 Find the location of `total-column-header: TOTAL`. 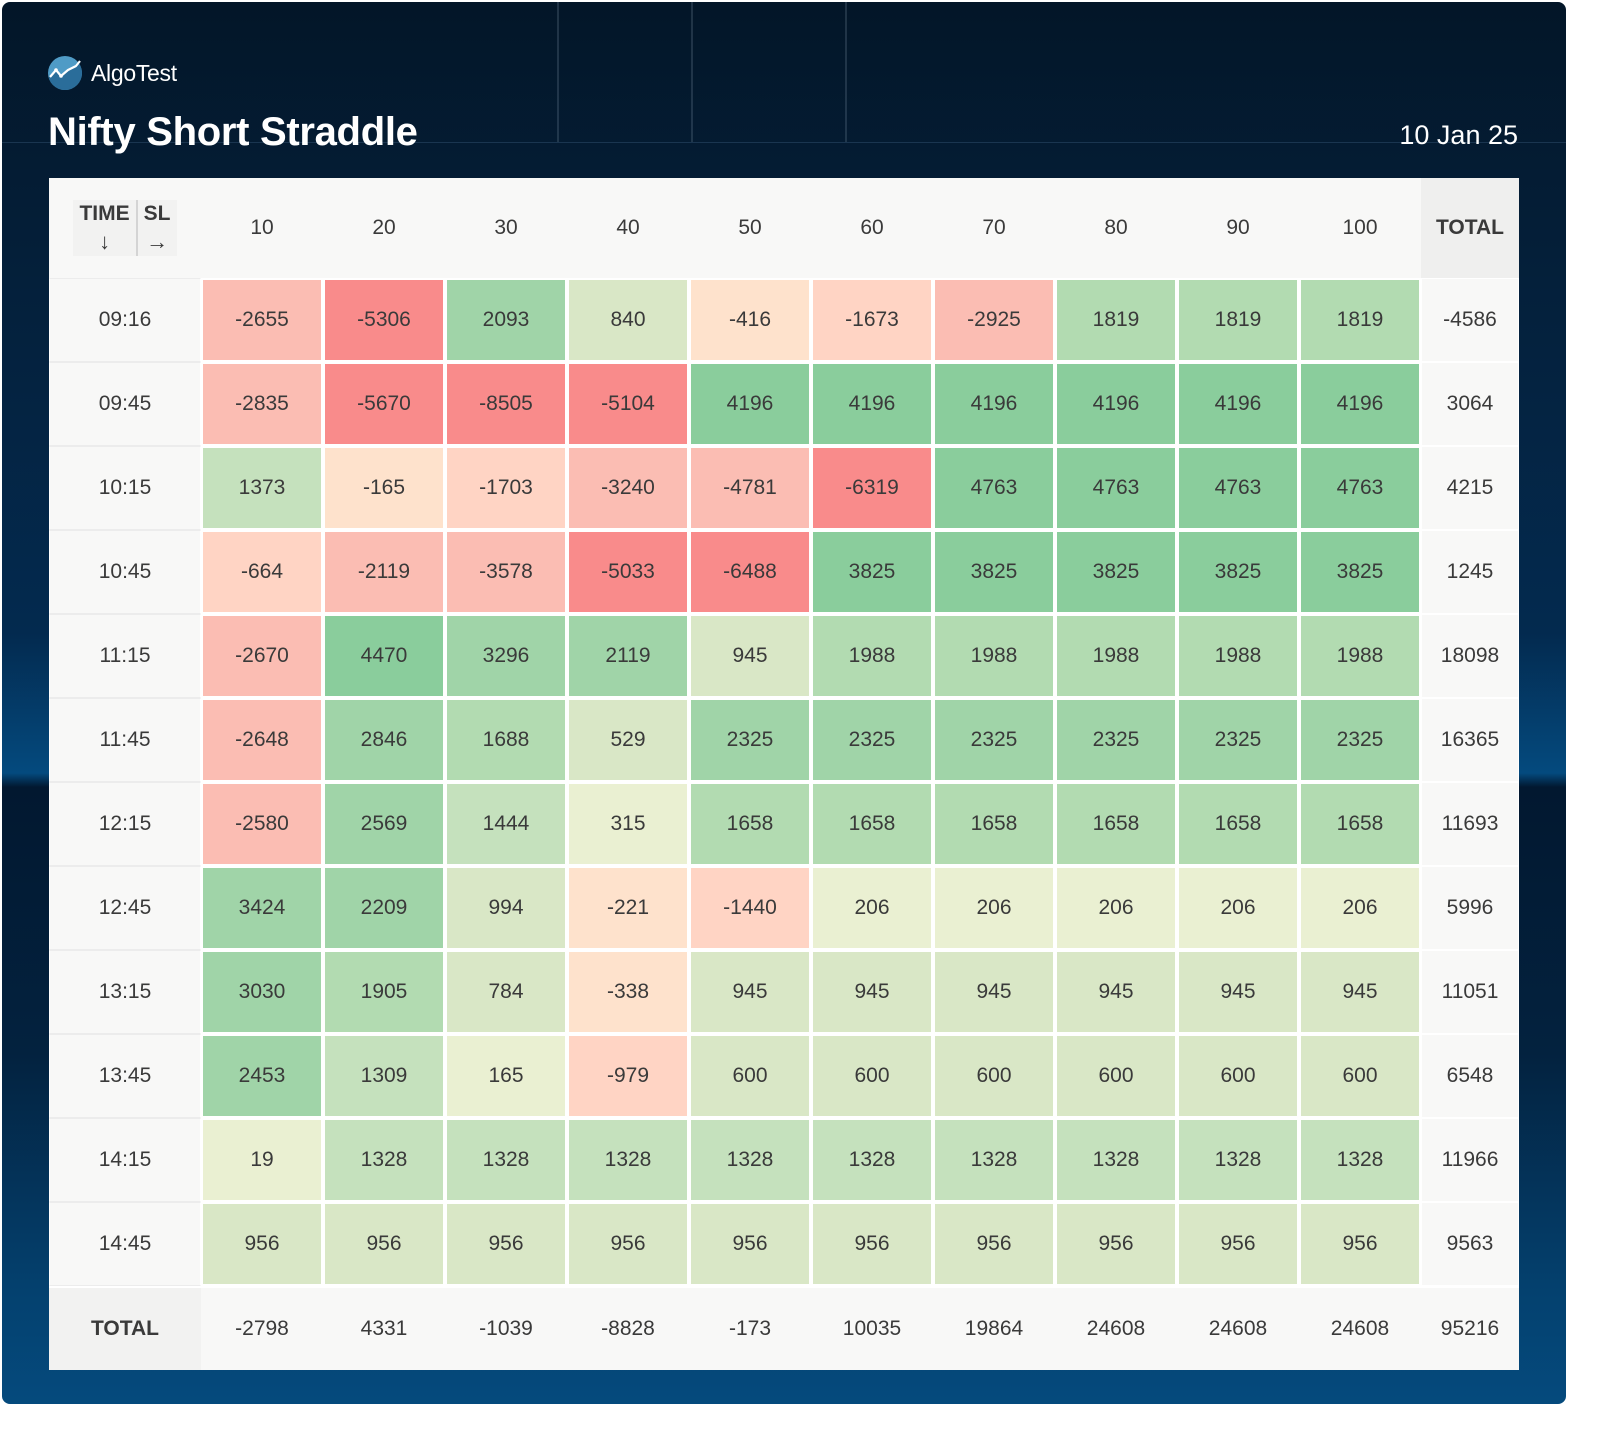

total-column-header: TOTAL is located at coordinates (1470, 228).